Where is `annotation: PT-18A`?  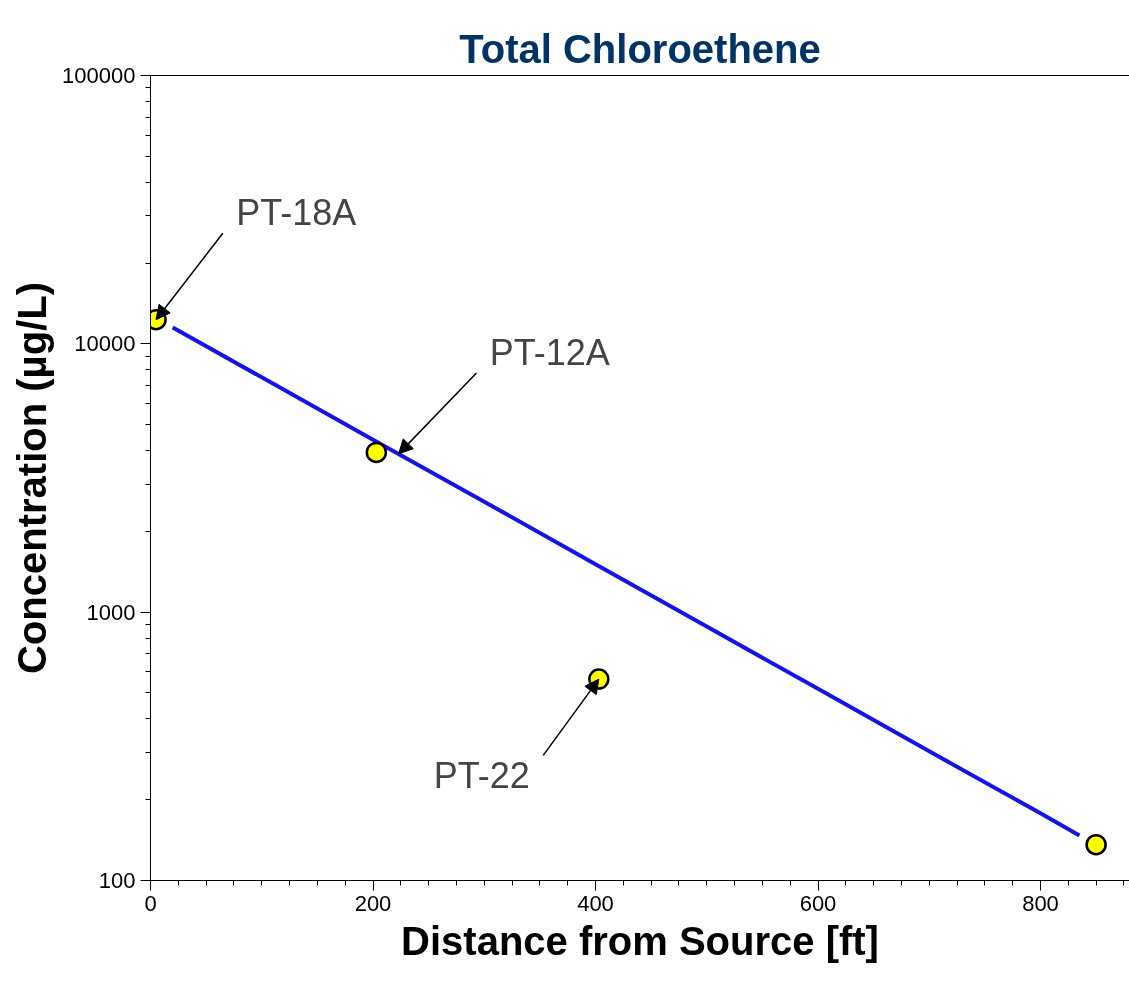 annotation: PT-18A is located at coordinates (296, 213).